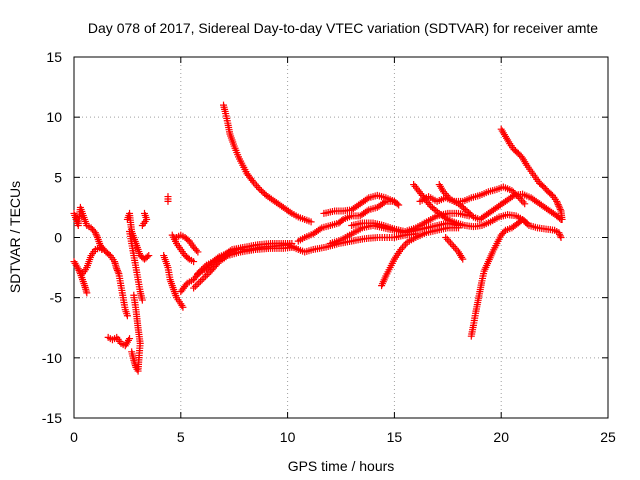  What do you see at coordinates (395, 437) in the screenshot?
I see `x-tick-label: 15` at bounding box center [395, 437].